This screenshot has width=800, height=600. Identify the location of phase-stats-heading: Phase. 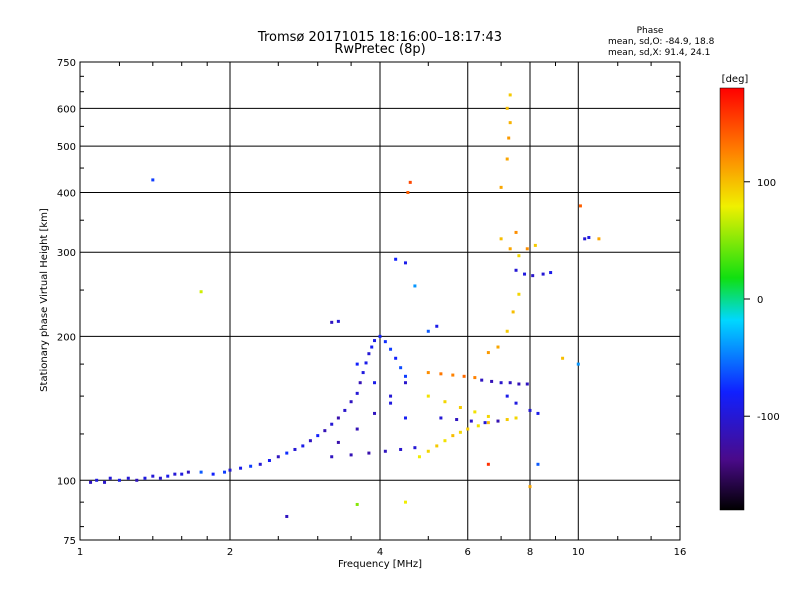
(650, 31).